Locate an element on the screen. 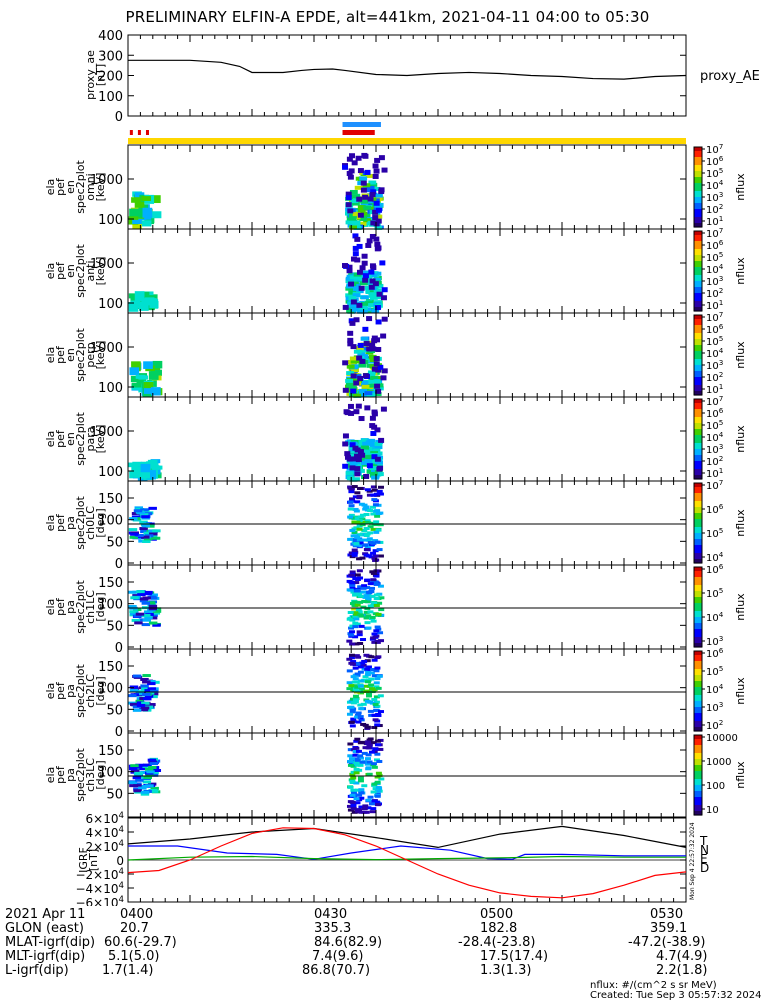  panel-frame is located at coordinates (407, 607).